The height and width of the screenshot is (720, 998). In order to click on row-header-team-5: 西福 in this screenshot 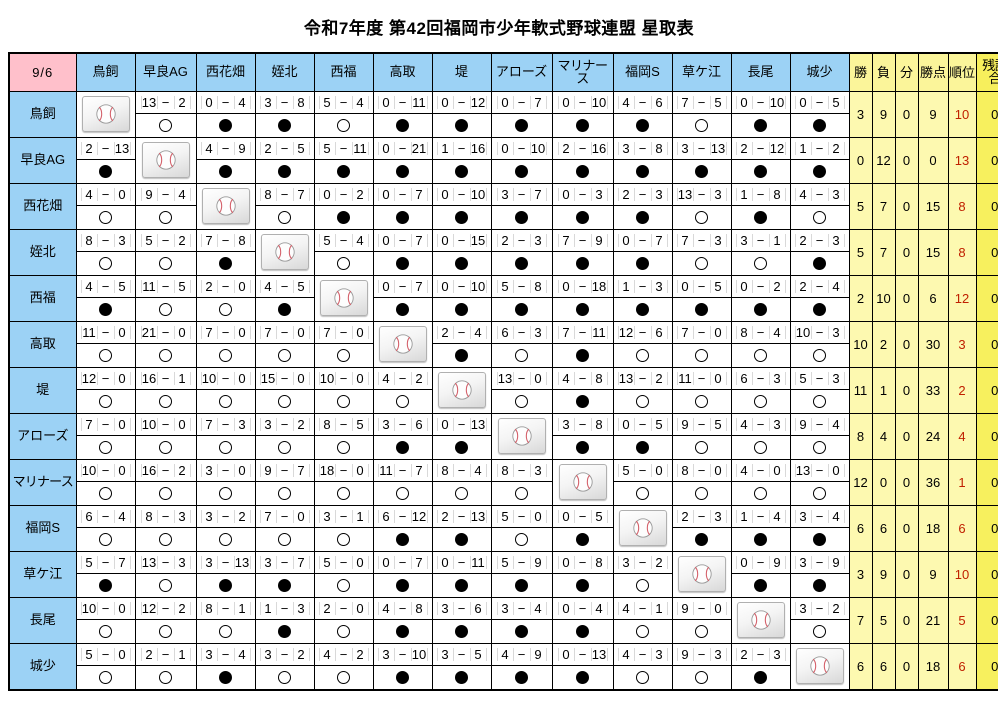, I will do `click(42, 298)`.